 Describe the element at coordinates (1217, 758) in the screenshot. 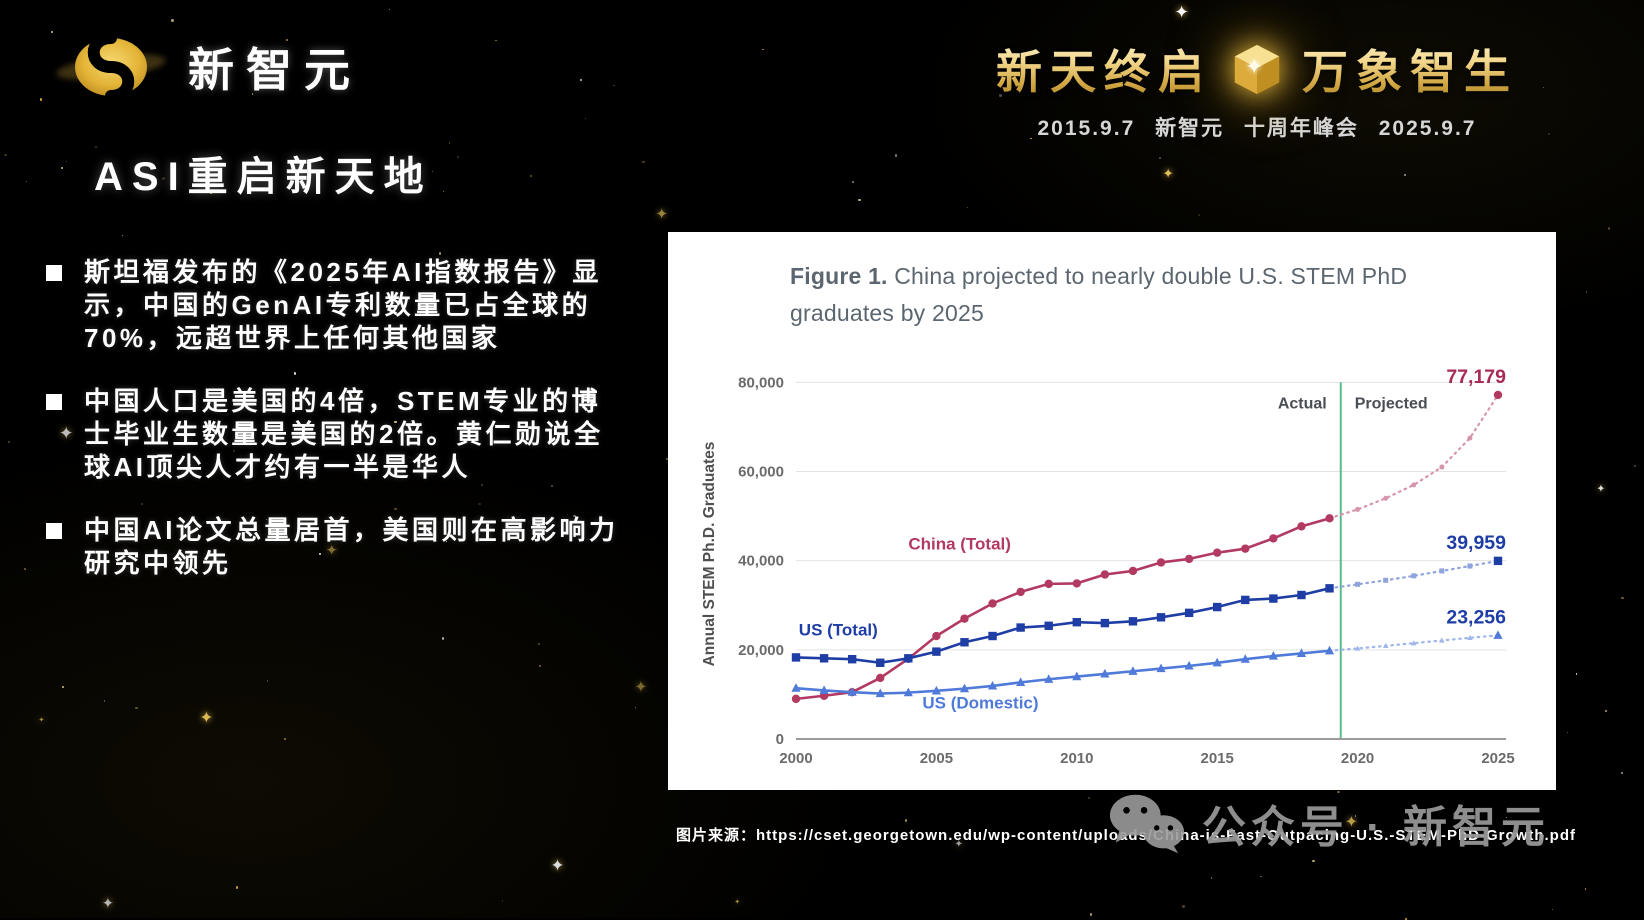

I see `x-tick-label: 2015` at that location.